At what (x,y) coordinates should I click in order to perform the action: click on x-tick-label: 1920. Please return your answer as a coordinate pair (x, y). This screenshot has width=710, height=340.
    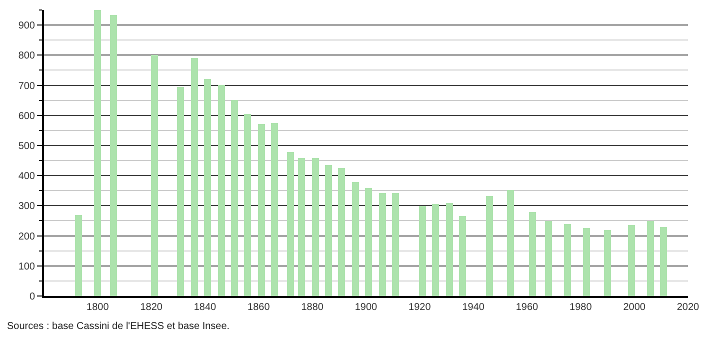
    Looking at the image, I should click on (420, 307).